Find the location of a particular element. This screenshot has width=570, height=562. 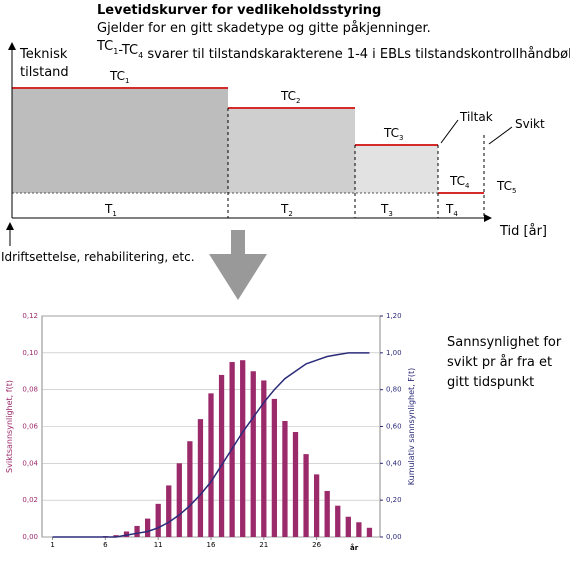

y-tick-label: 0,12 is located at coordinates (30, 316).